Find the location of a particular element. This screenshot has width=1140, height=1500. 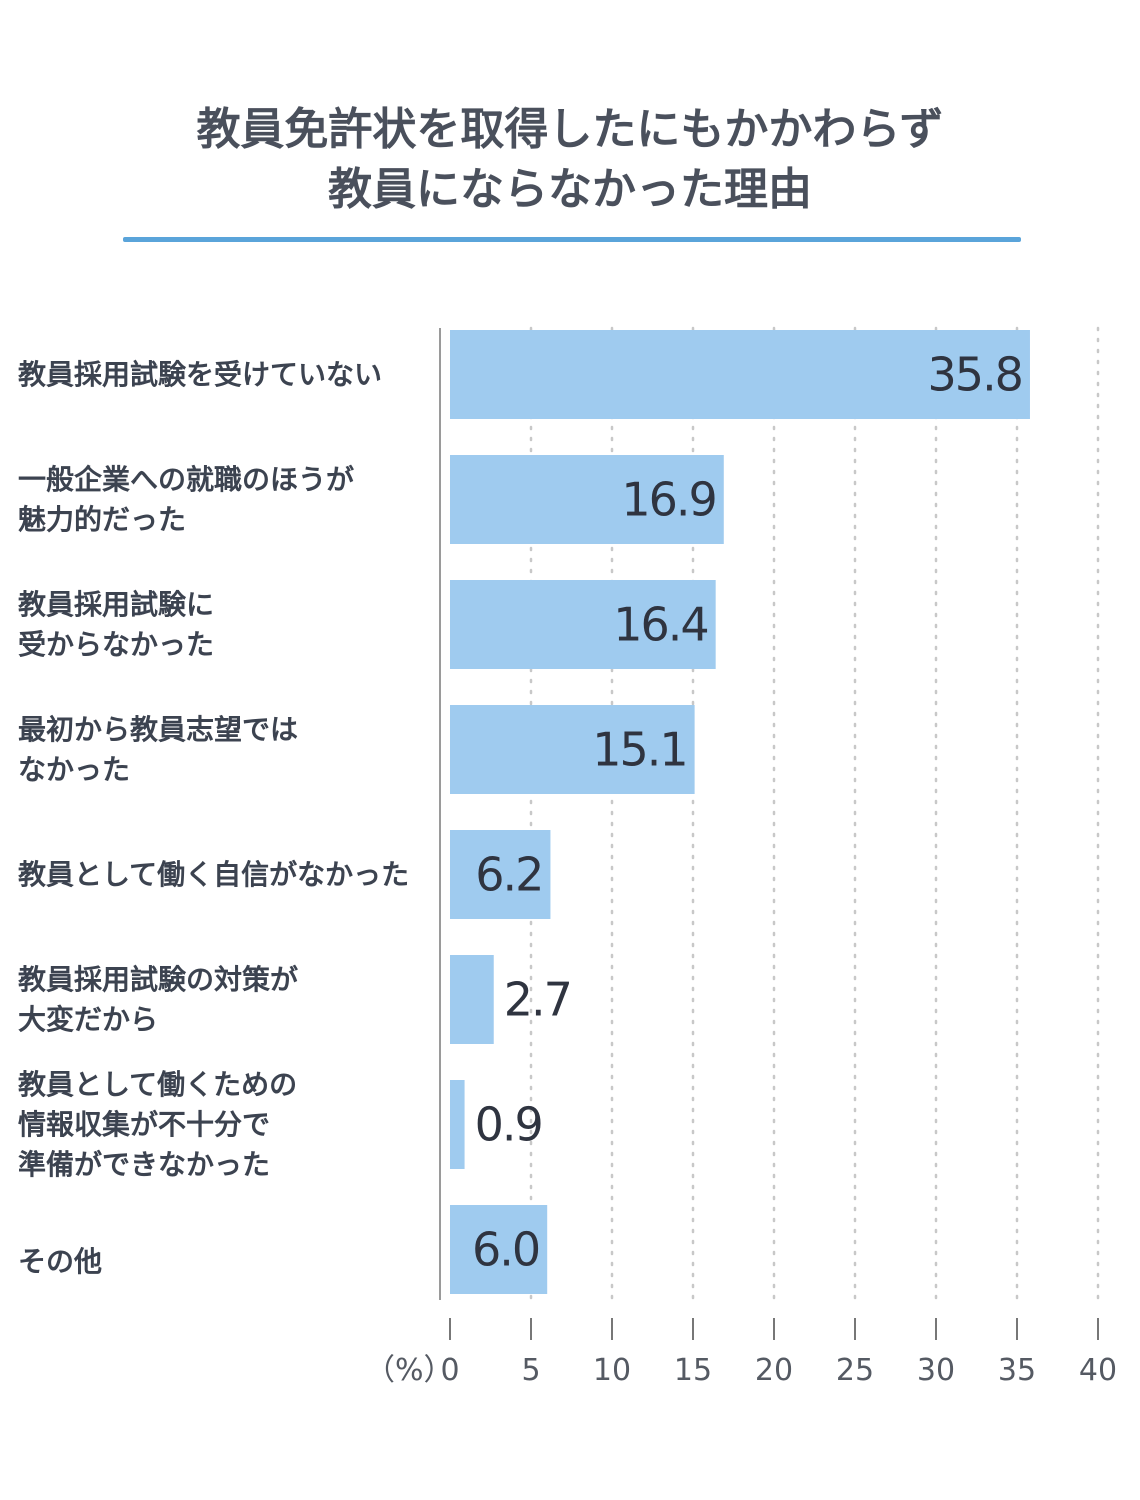

category-label-line: 受からなかった is located at coordinates (116, 644).